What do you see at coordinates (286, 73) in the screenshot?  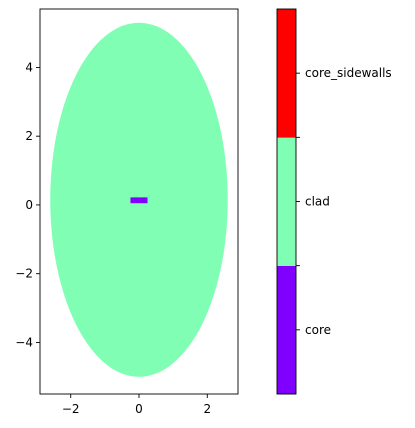 I see `colorbar-segment-core_sidewalls` at bounding box center [286, 73].